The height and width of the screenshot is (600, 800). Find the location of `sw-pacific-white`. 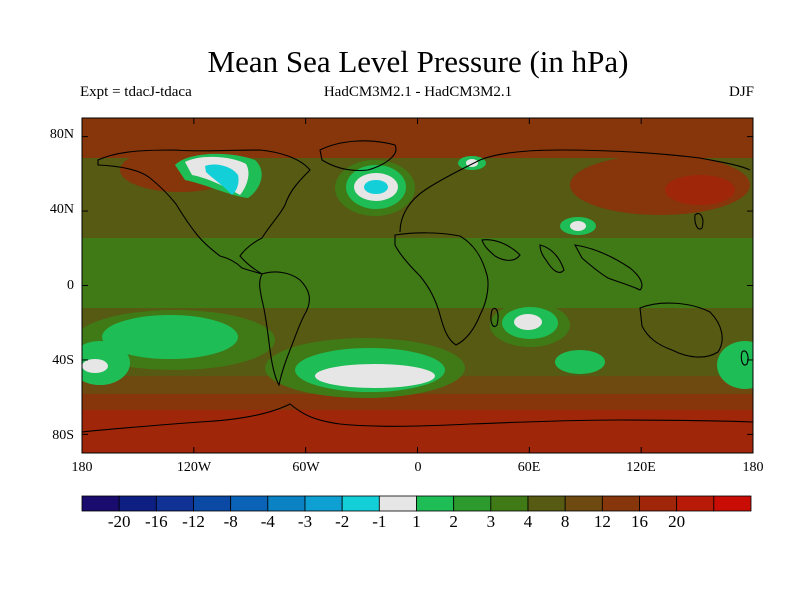

sw-pacific-white is located at coordinates (95, 366).